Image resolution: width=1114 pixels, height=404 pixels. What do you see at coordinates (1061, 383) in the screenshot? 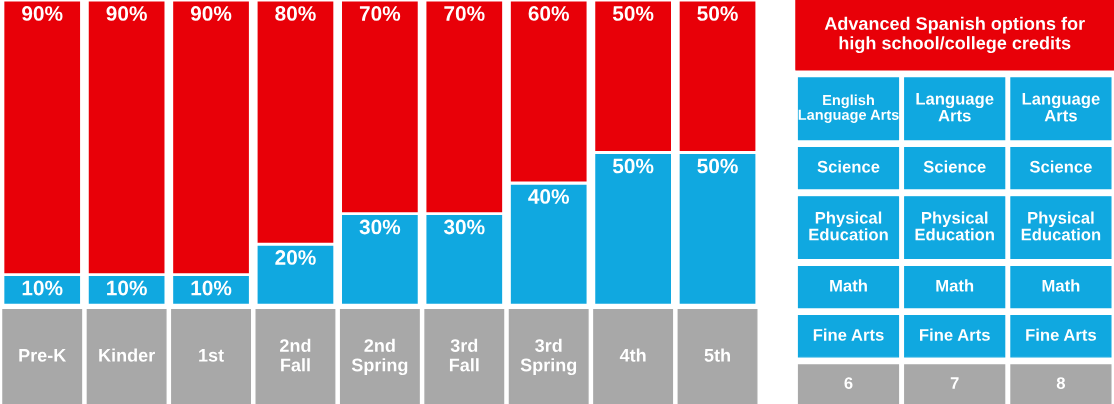
I see `category-label: 8` at bounding box center [1061, 383].